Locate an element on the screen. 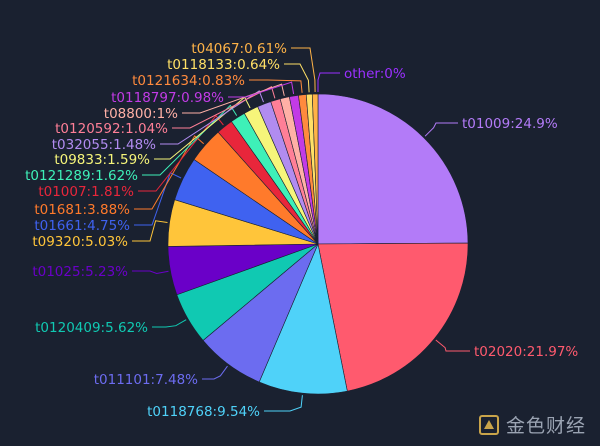 The image size is (600, 446). jinse-logo-icon is located at coordinates (488, 424).